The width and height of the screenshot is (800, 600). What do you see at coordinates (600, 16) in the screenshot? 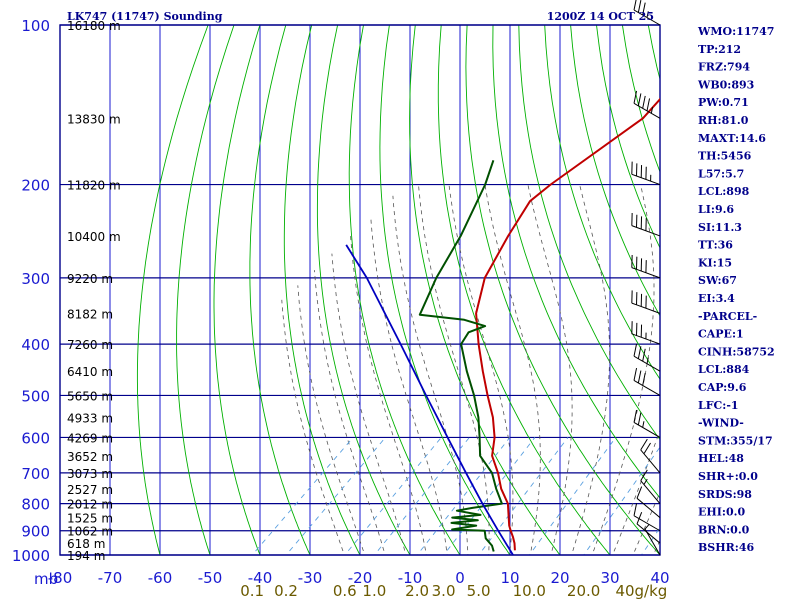
I see `valid-time: 1200Z 14 OCT 25` at bounding box center [600, 16].